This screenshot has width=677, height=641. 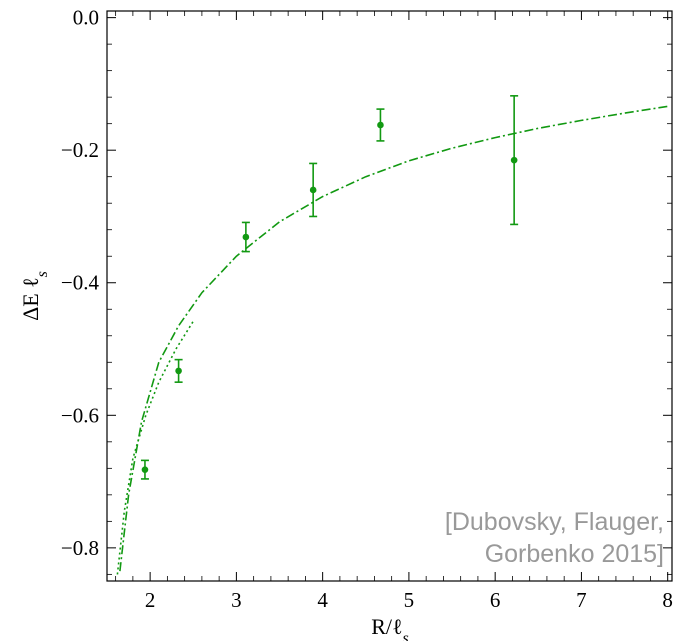 I want to click on x-tick-label: 5, so click(x=409, y=600).